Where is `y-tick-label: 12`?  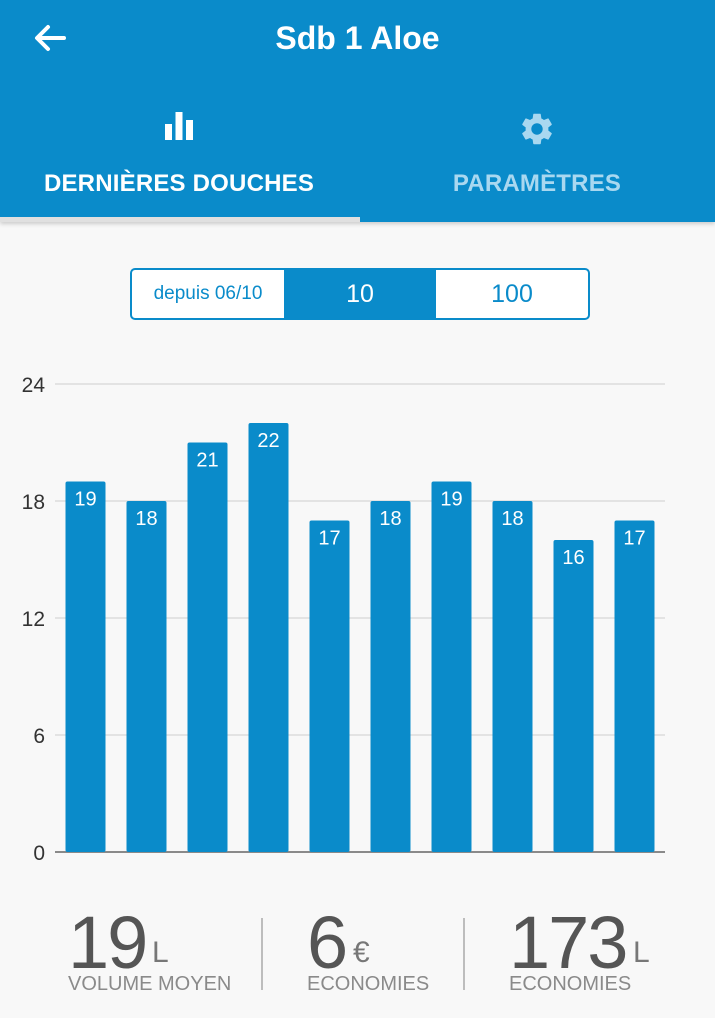 y-tick-label: 12 is located at coordinates (33, 619).